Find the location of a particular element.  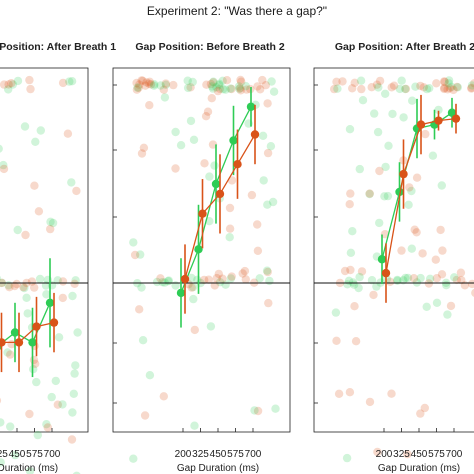

x-tick-label: 450 is located at coordinates (218, 454).